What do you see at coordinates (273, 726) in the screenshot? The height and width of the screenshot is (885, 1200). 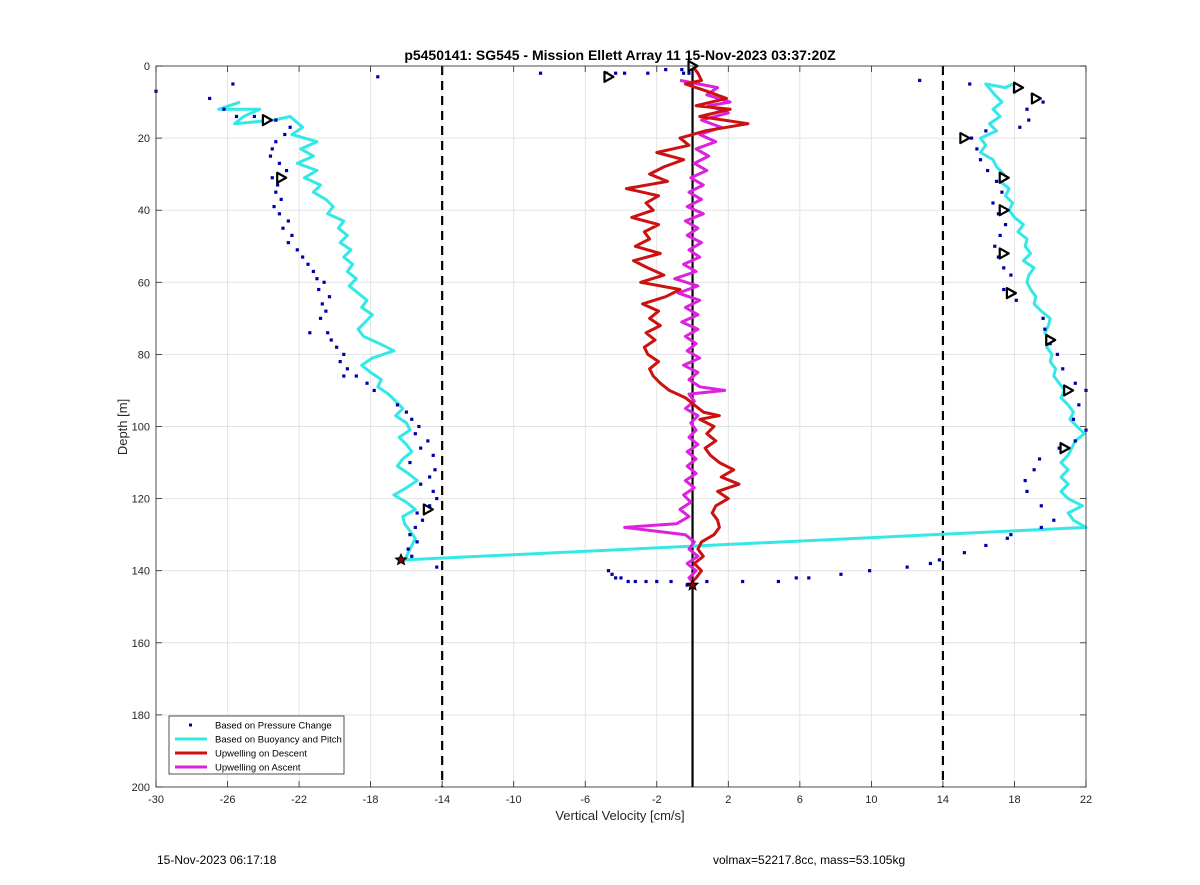 I see `legend-label: Based on Pressure Change` at bounding box center [273, 726].